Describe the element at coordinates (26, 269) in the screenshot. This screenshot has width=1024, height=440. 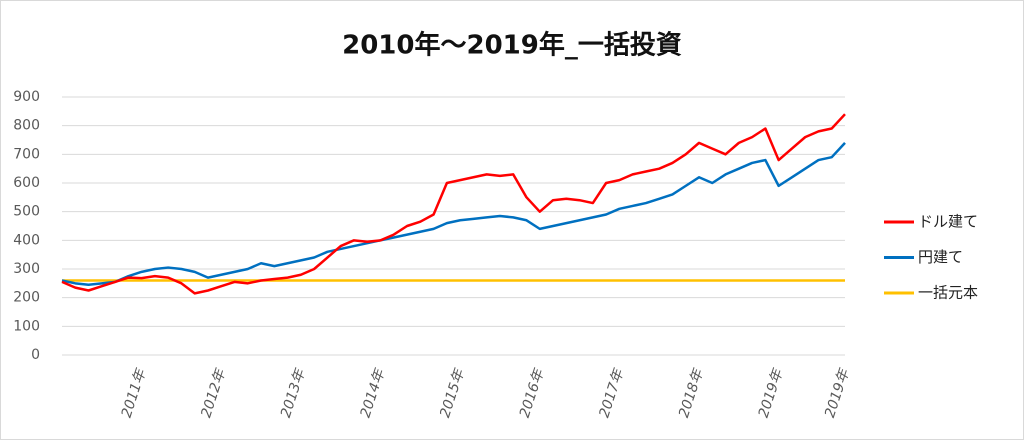
I see `y-tick-label: 300` at that location.